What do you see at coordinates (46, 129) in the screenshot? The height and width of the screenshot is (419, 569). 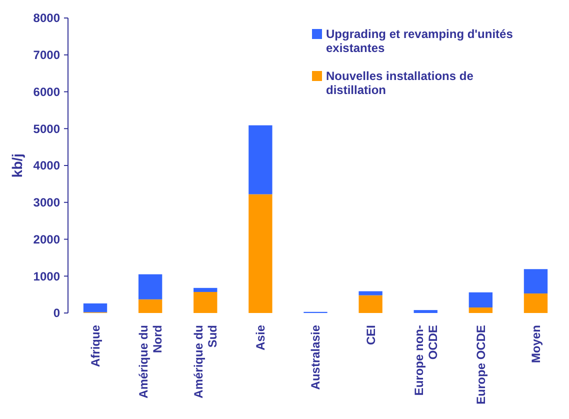 I see `y-tick-label: 5000` at bounding box center [46, 129].